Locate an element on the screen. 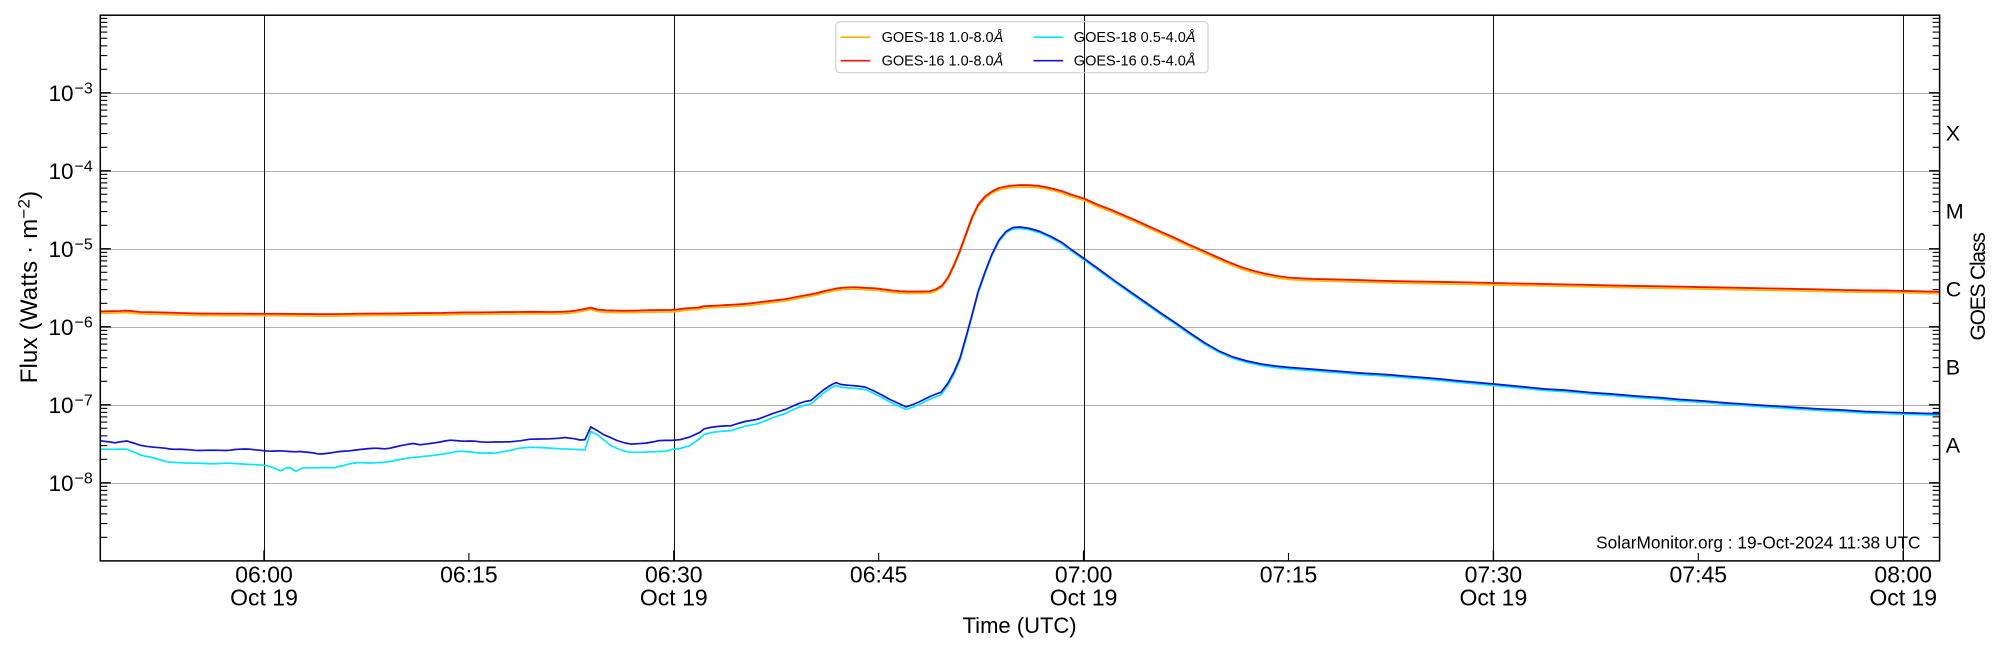  svg-text: −7 is located at coordinates (84, 401).